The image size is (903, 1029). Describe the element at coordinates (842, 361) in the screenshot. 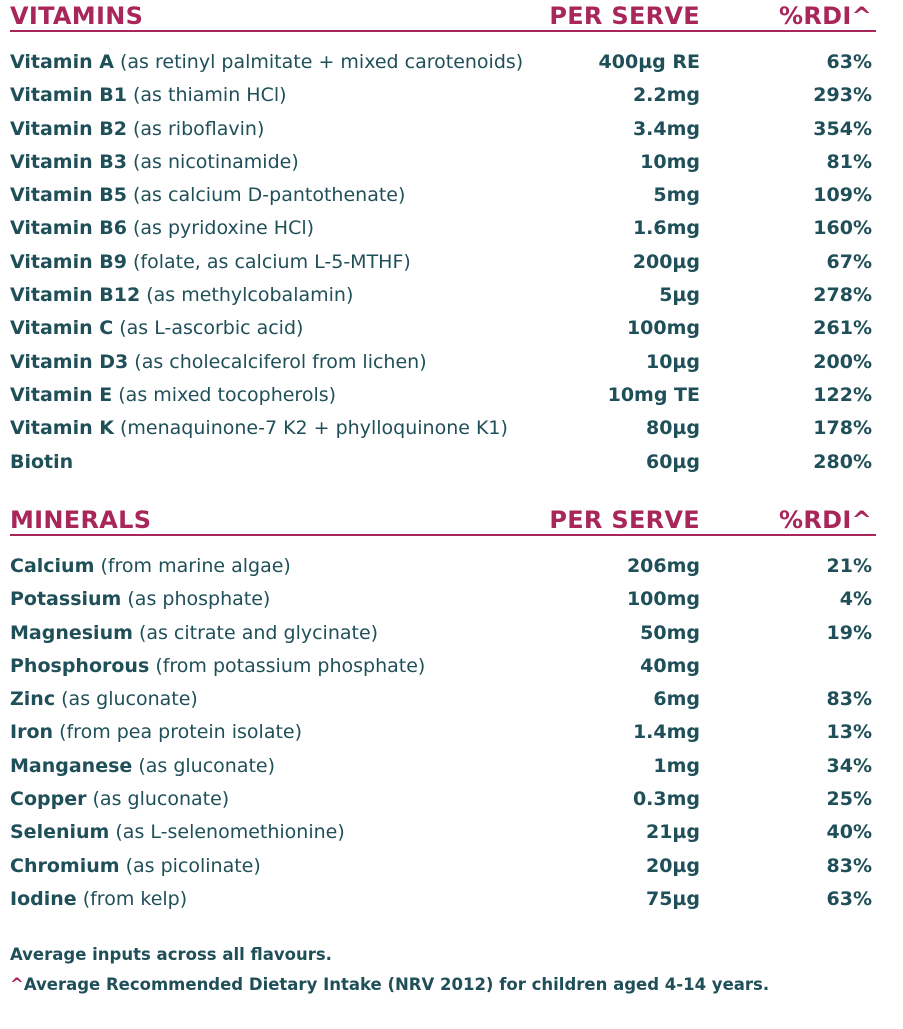

I see `rdi-value: 200%` at that location.